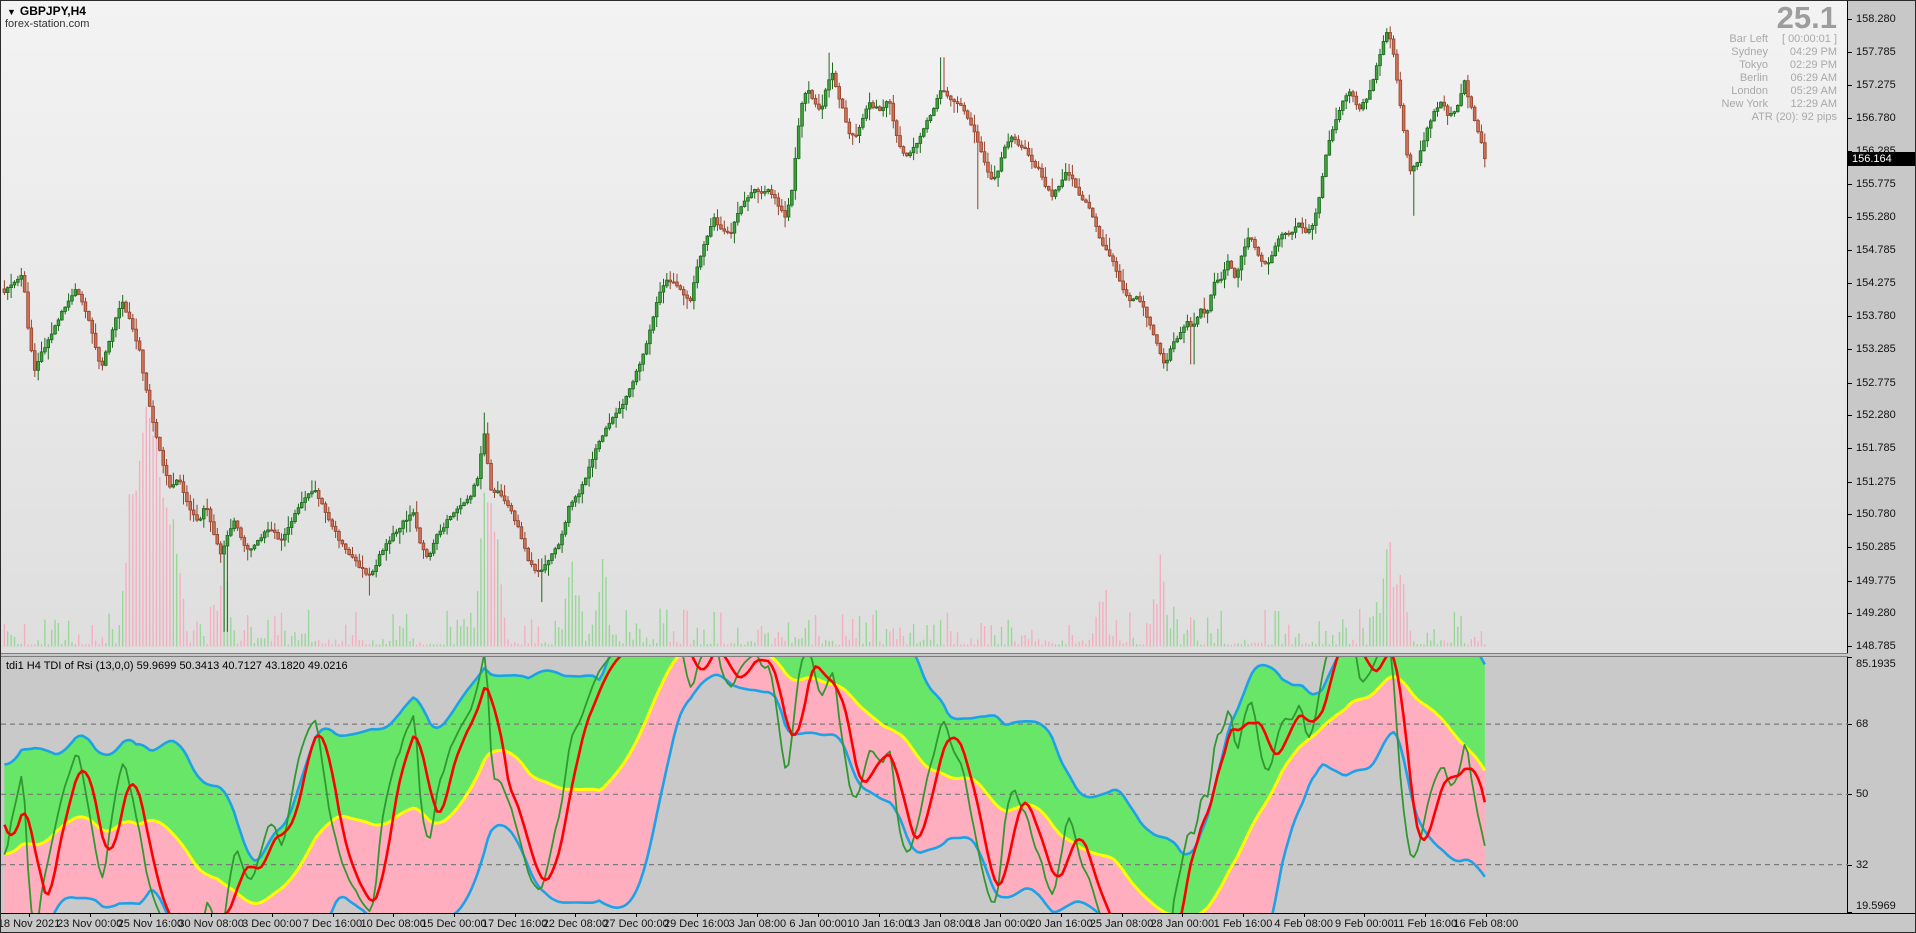 Image resolution: width=1916 pixels, height=933 pixels. I want to click on price-axis-label: 153.285, so click(1876, 348).